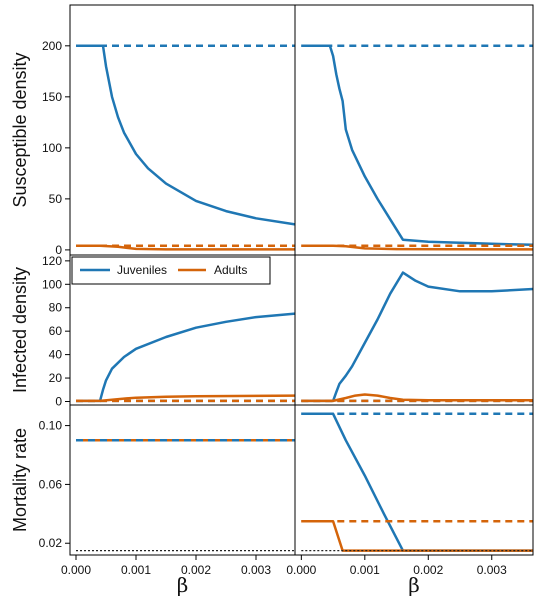 This screenshot has height=601, width=556. Describe the element at coordinates (52, 97) in the screenshot. I see `susceptible-left-y-tick-label: 150` at that location.